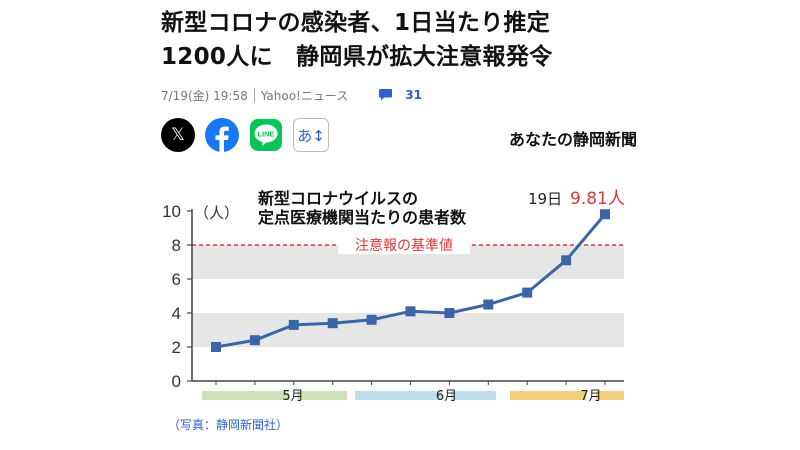  Describe the element at coordinates (362, 217) in the screenshot. I see `chart-title-line-2: 定点医療機関当たりの患者数` at that location.